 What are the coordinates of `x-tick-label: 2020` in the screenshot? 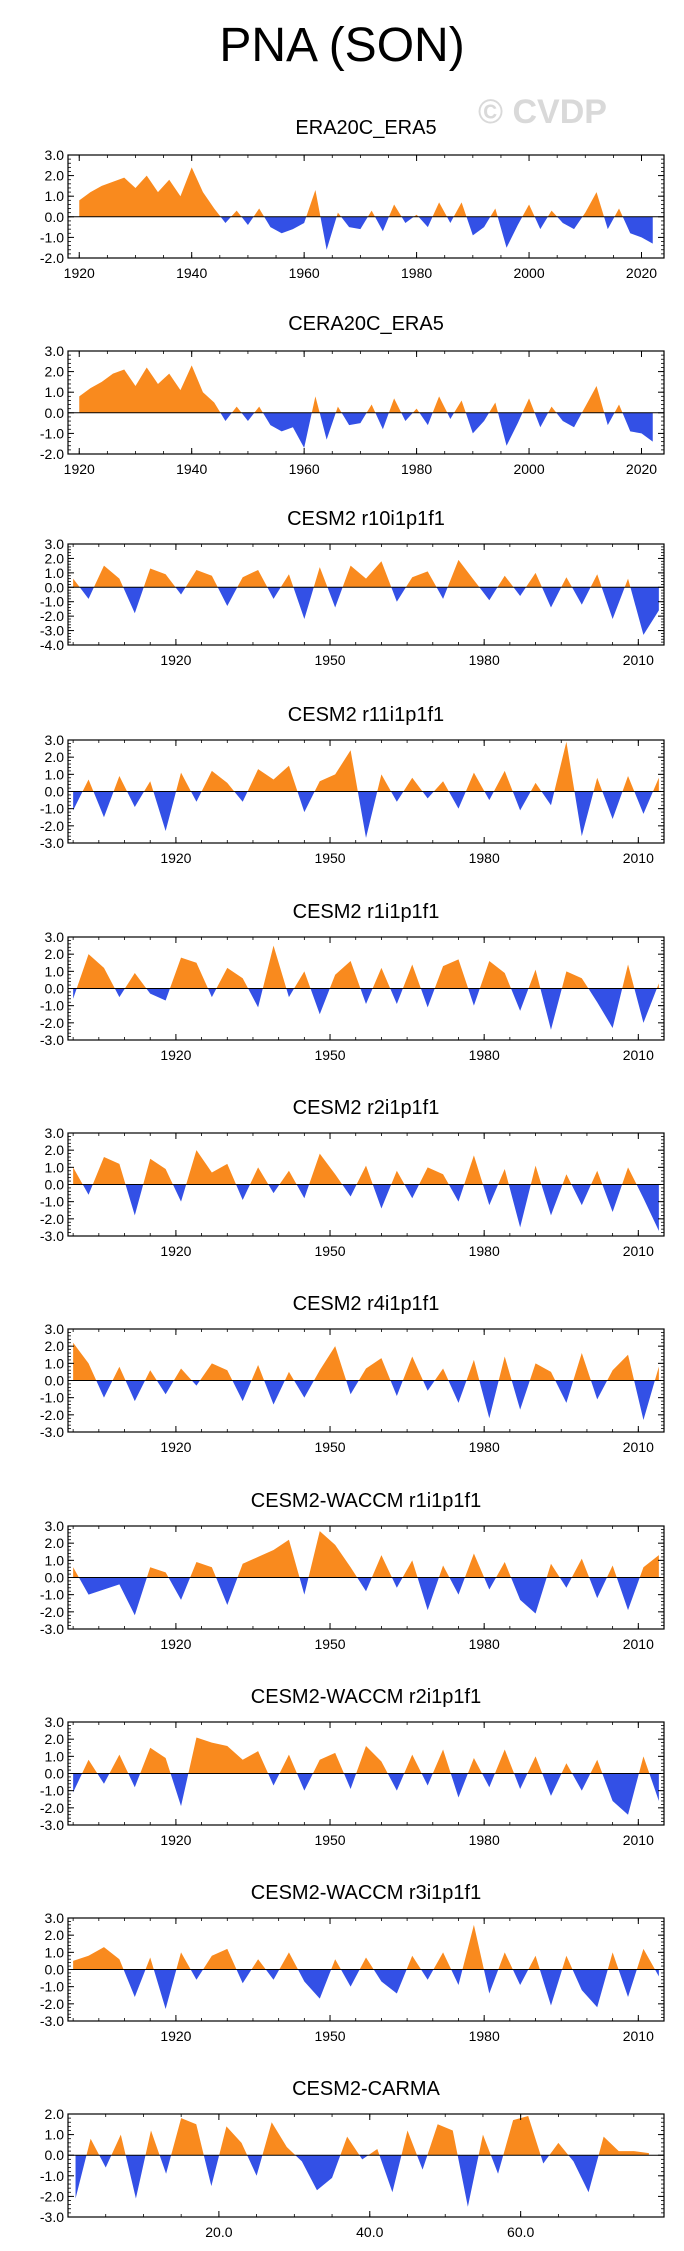 It's located at (641, 273).